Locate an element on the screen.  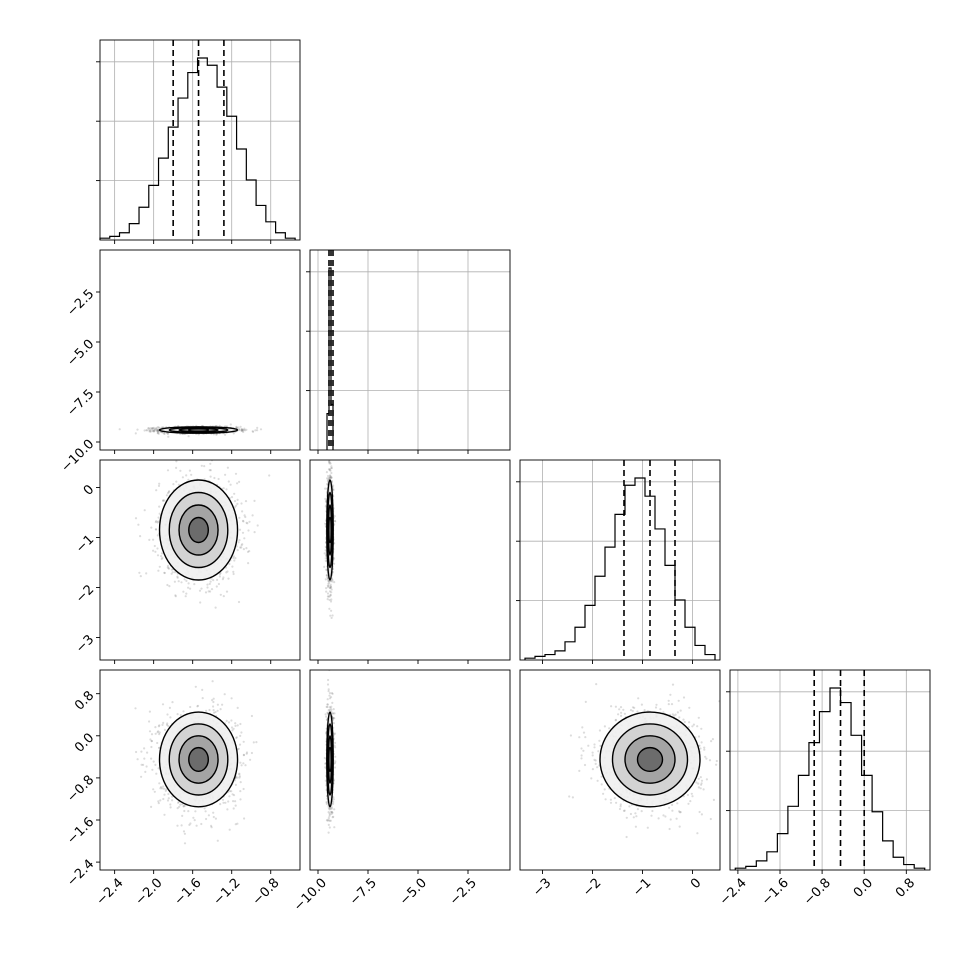
contour-line is located at coordinates (330, 530).